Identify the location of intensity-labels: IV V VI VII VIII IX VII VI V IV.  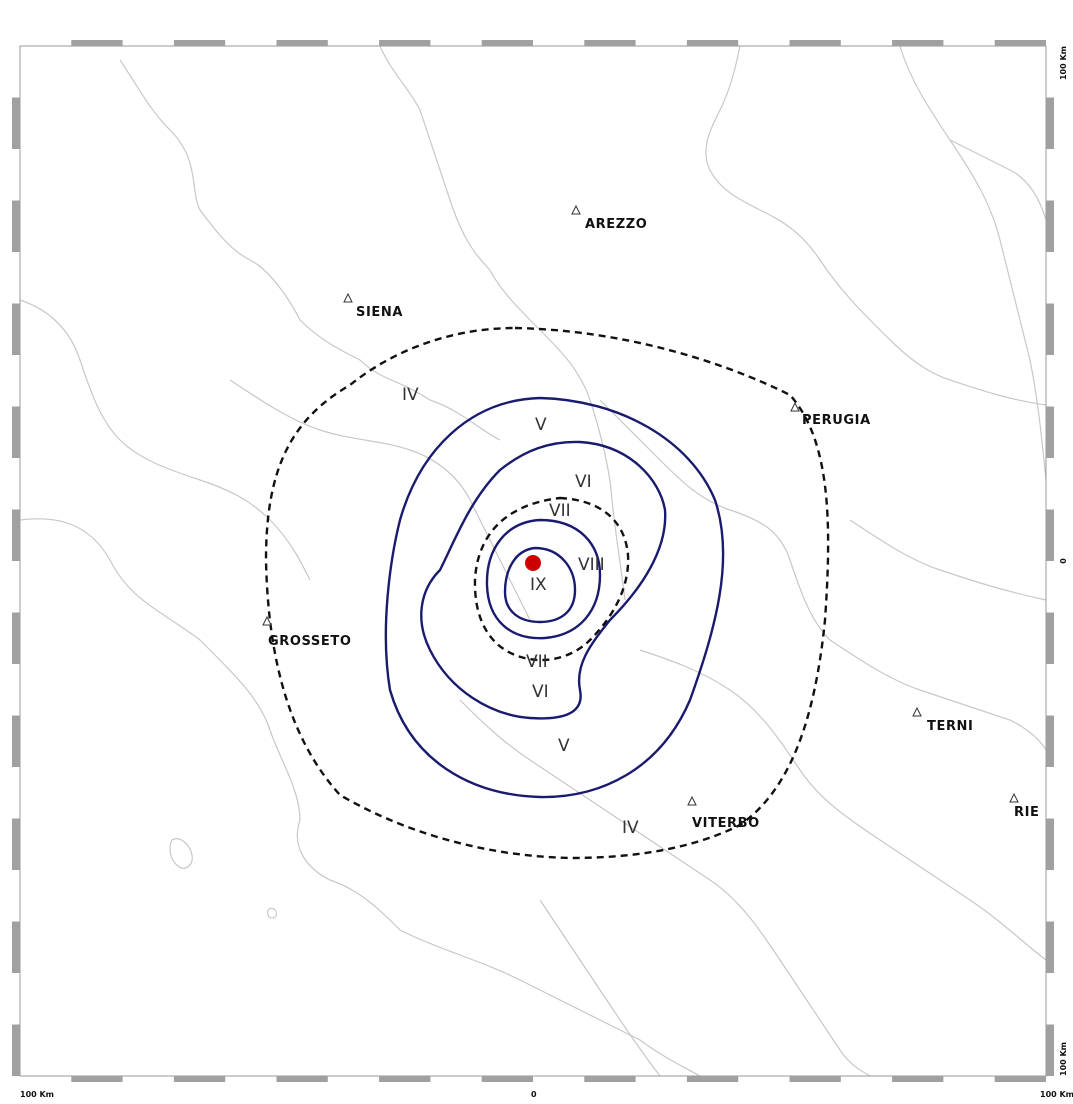
(520, 611).